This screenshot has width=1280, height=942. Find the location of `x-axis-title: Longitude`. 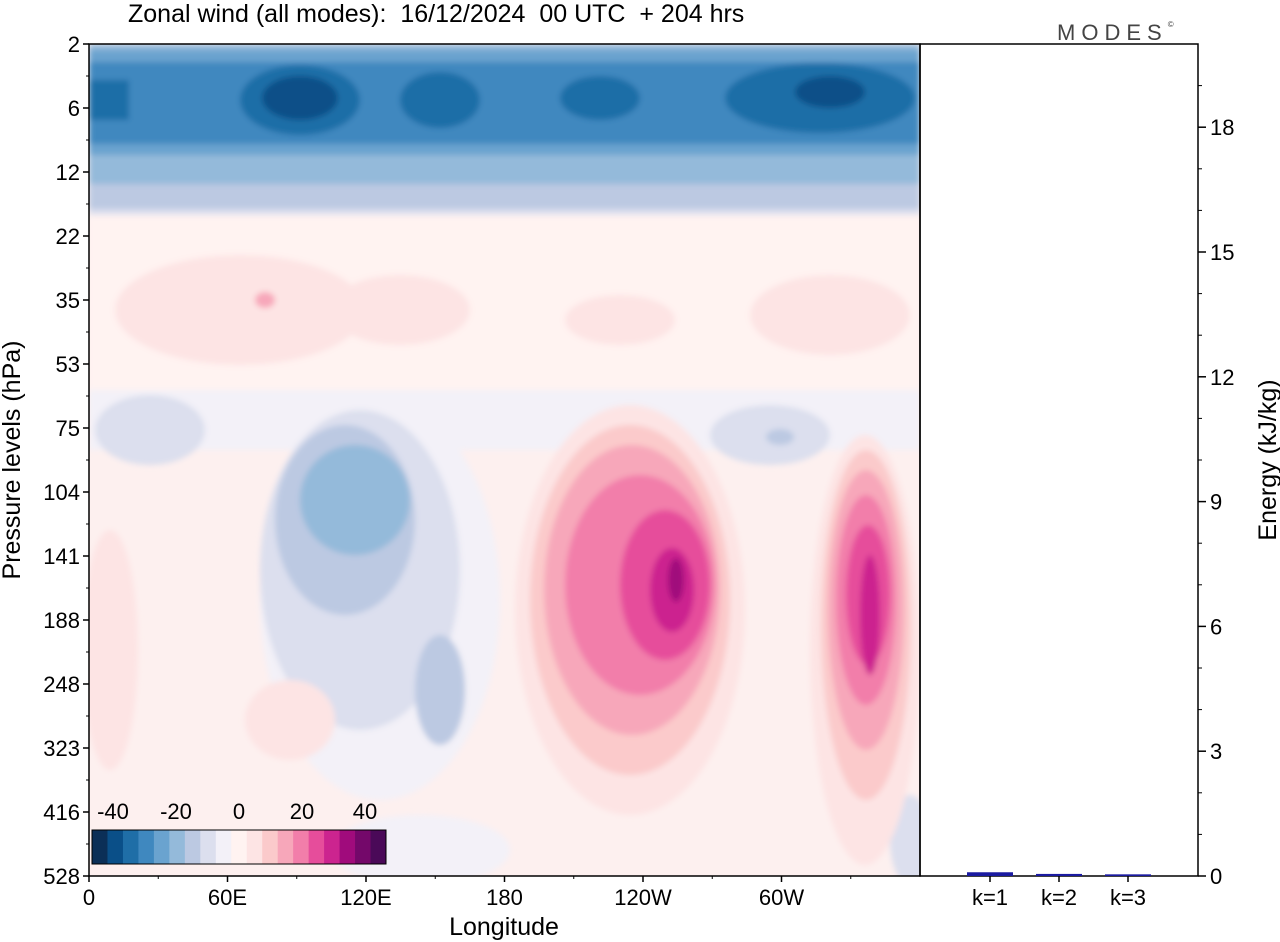

x-axis-title: Longitude is located at coordinates (504, 927).